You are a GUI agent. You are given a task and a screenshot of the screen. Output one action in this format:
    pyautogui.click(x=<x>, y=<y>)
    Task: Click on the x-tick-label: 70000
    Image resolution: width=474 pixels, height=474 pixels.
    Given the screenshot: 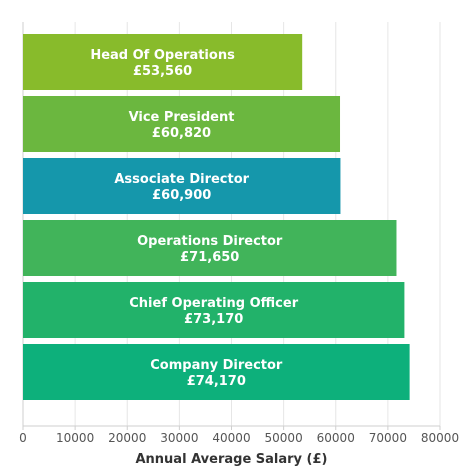 What is the action you would take?
    pyautogui.click(x=388, y=438)
    